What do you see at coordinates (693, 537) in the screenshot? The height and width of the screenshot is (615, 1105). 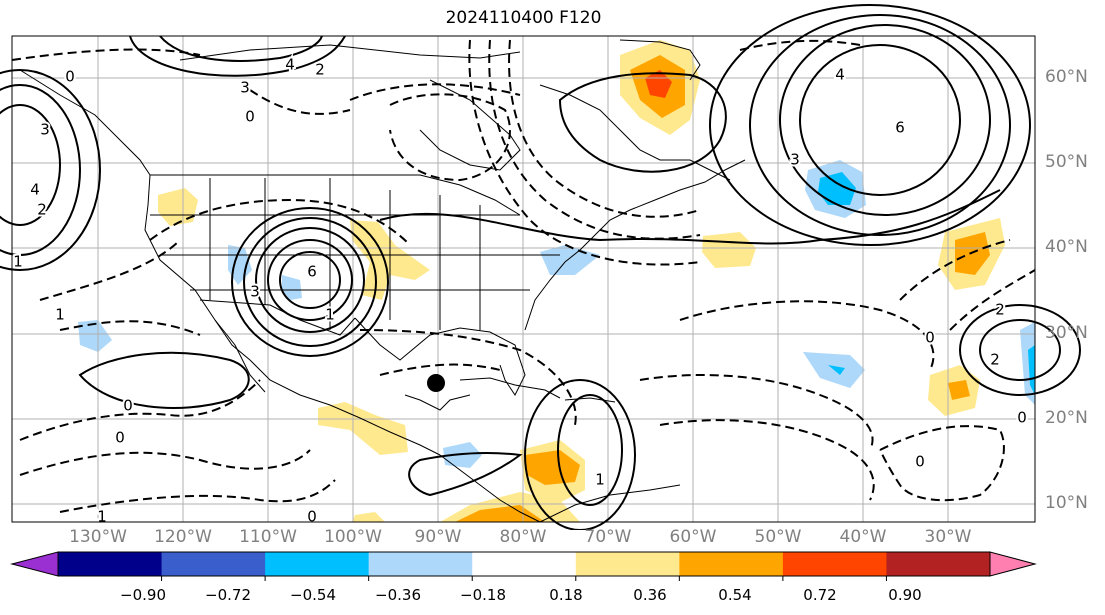 I see `lon-label-60w: 60°W` at bounding box center [693, 537].